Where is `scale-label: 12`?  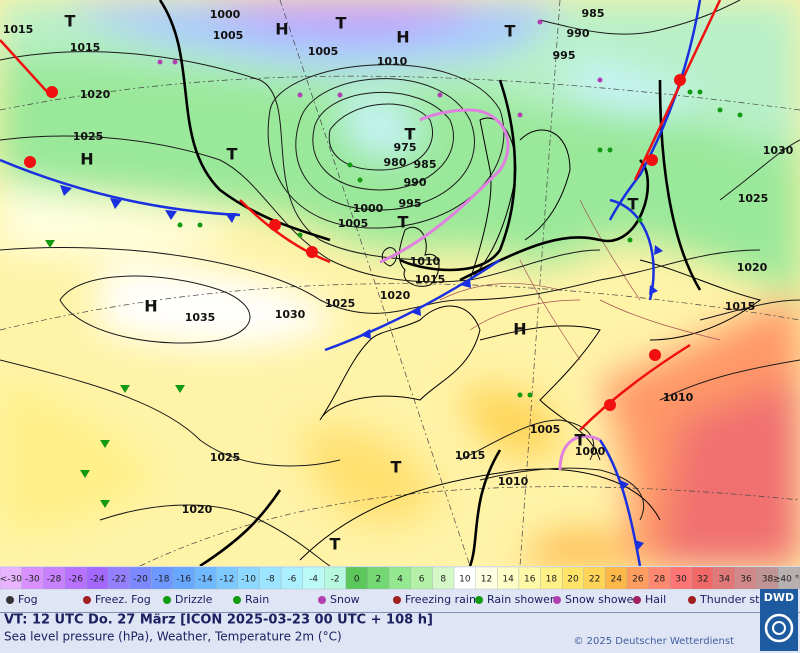 scale-label: 12 is located at coordinates (486, 580).